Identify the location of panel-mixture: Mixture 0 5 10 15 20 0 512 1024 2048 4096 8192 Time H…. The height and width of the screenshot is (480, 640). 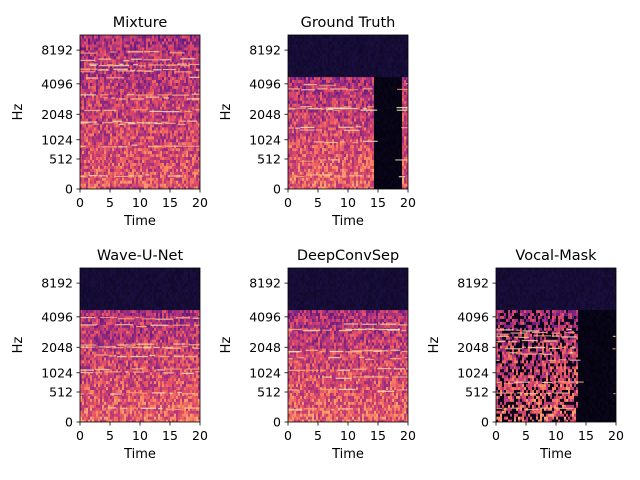
(109, 122).